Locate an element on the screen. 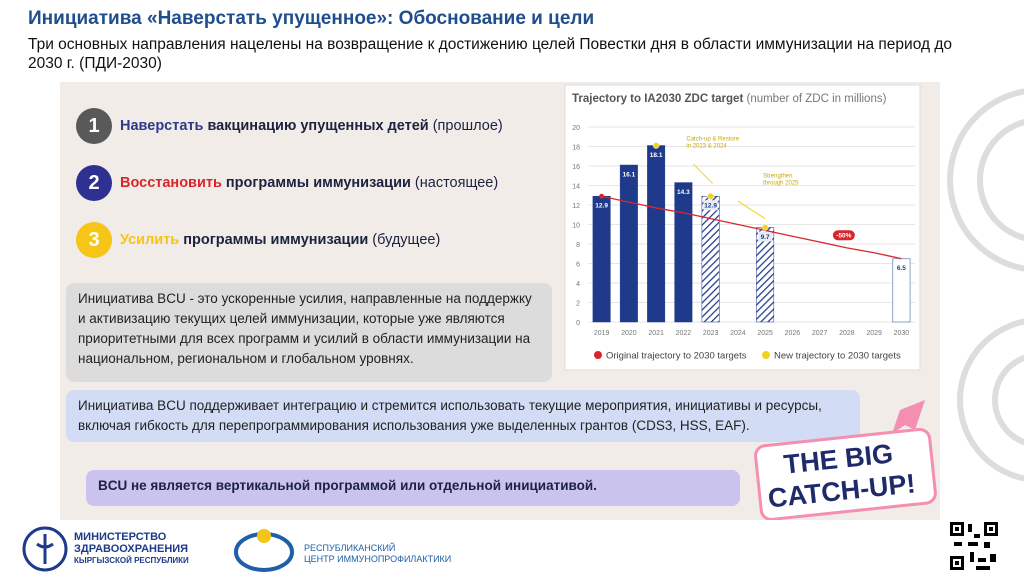 The width and height of the screenshot is (1024, 574). trend-line is located at coordinates (751, 227).